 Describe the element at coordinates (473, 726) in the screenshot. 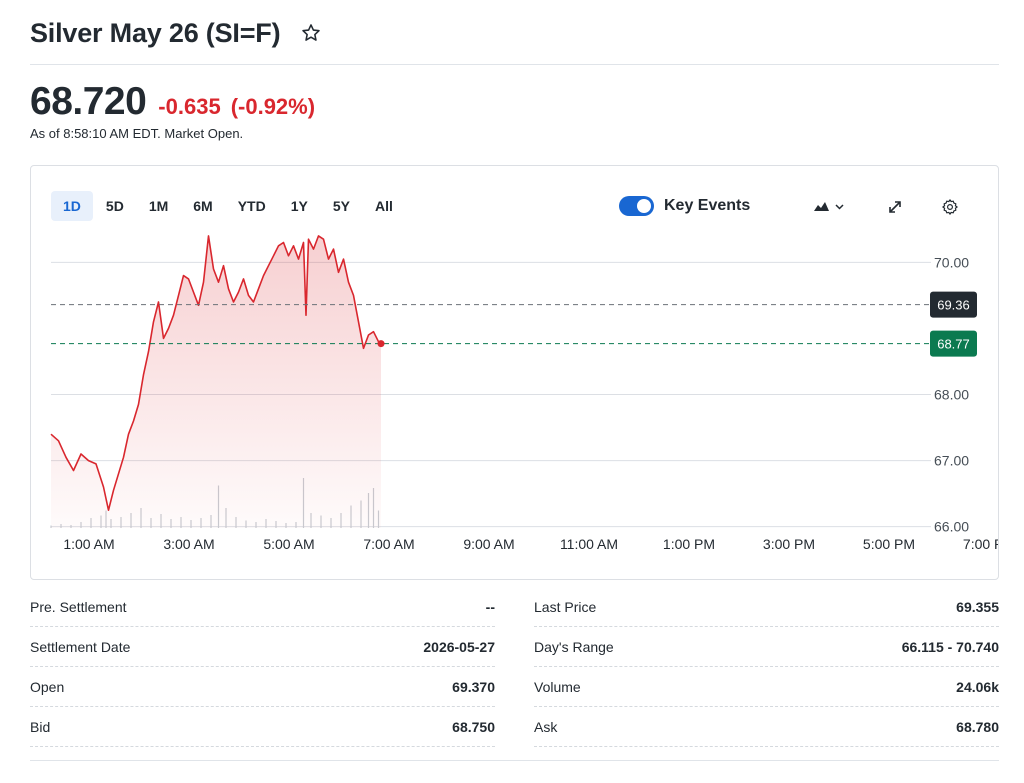

I see `stat-value: 68.750` at that location.